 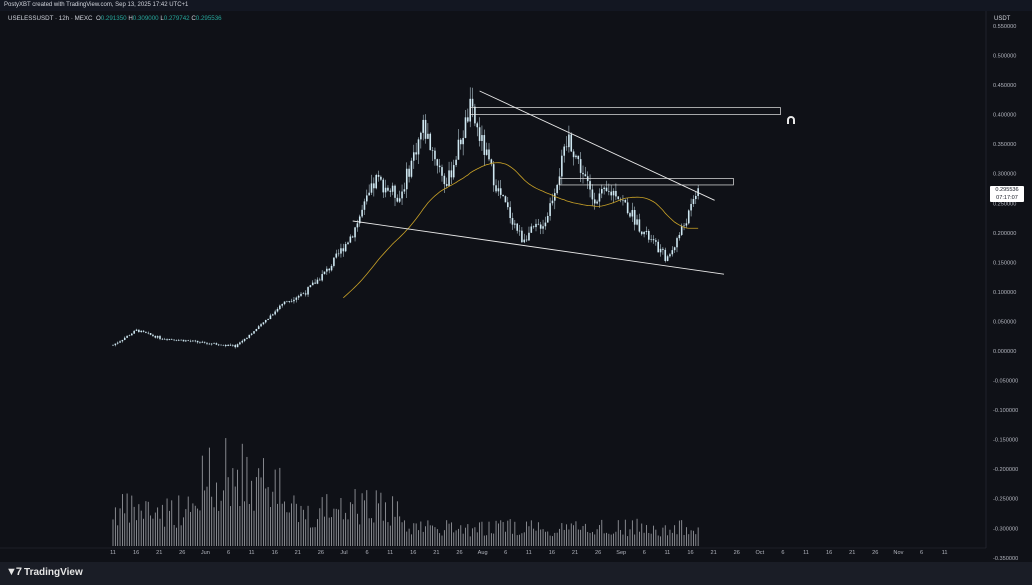 I want to click on moving-average-line, so click(x=521, y=230).